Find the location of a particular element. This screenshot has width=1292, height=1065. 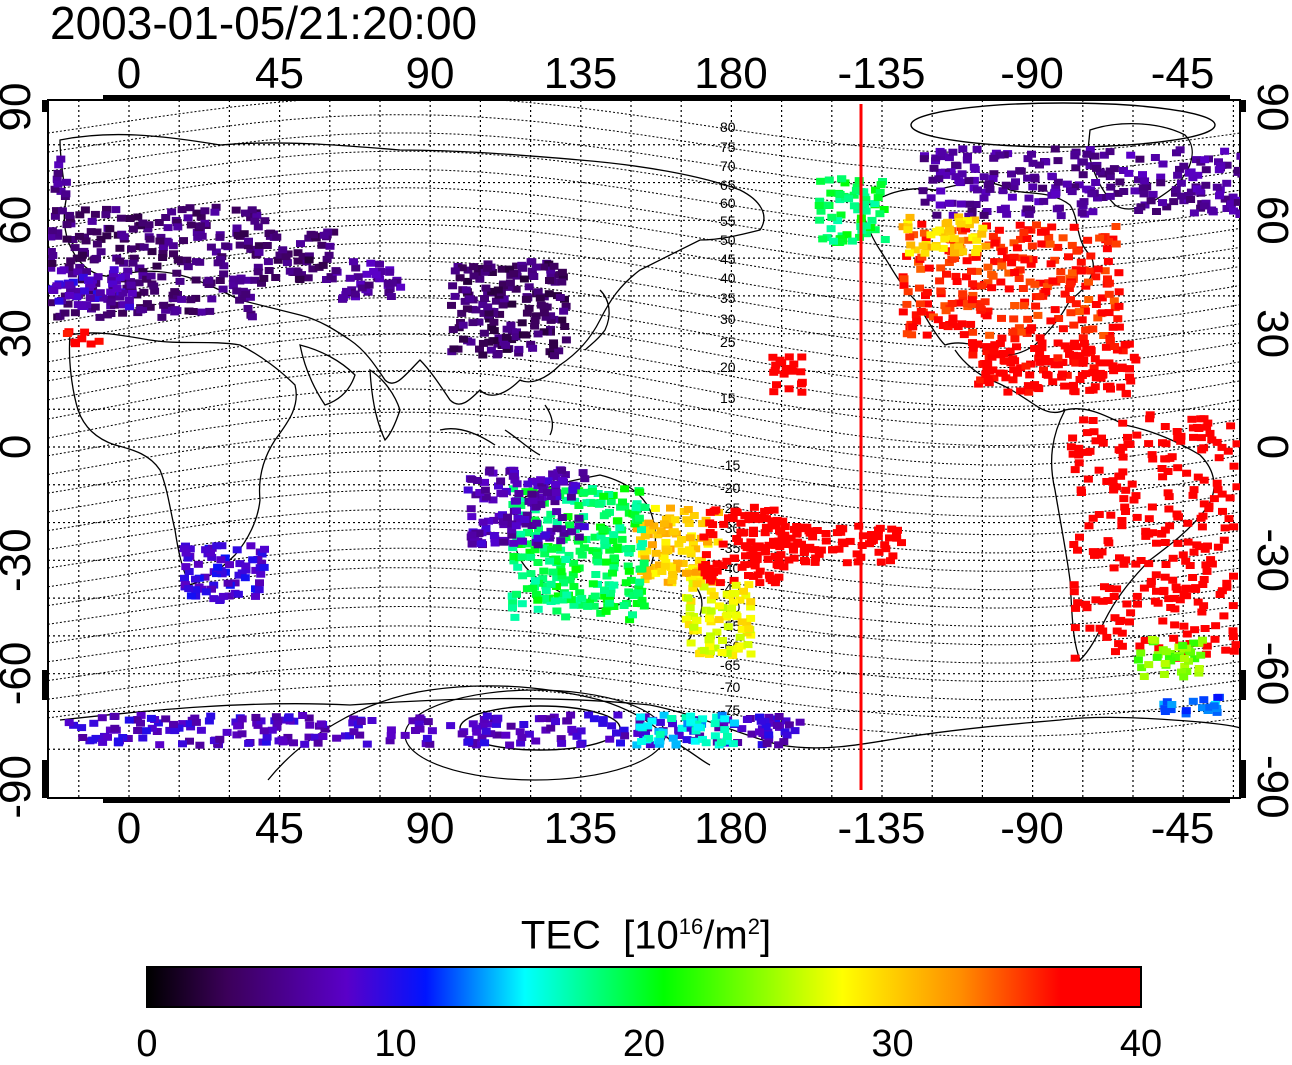

x-tick-label-top: 45 is located at coordinates (279, 73).